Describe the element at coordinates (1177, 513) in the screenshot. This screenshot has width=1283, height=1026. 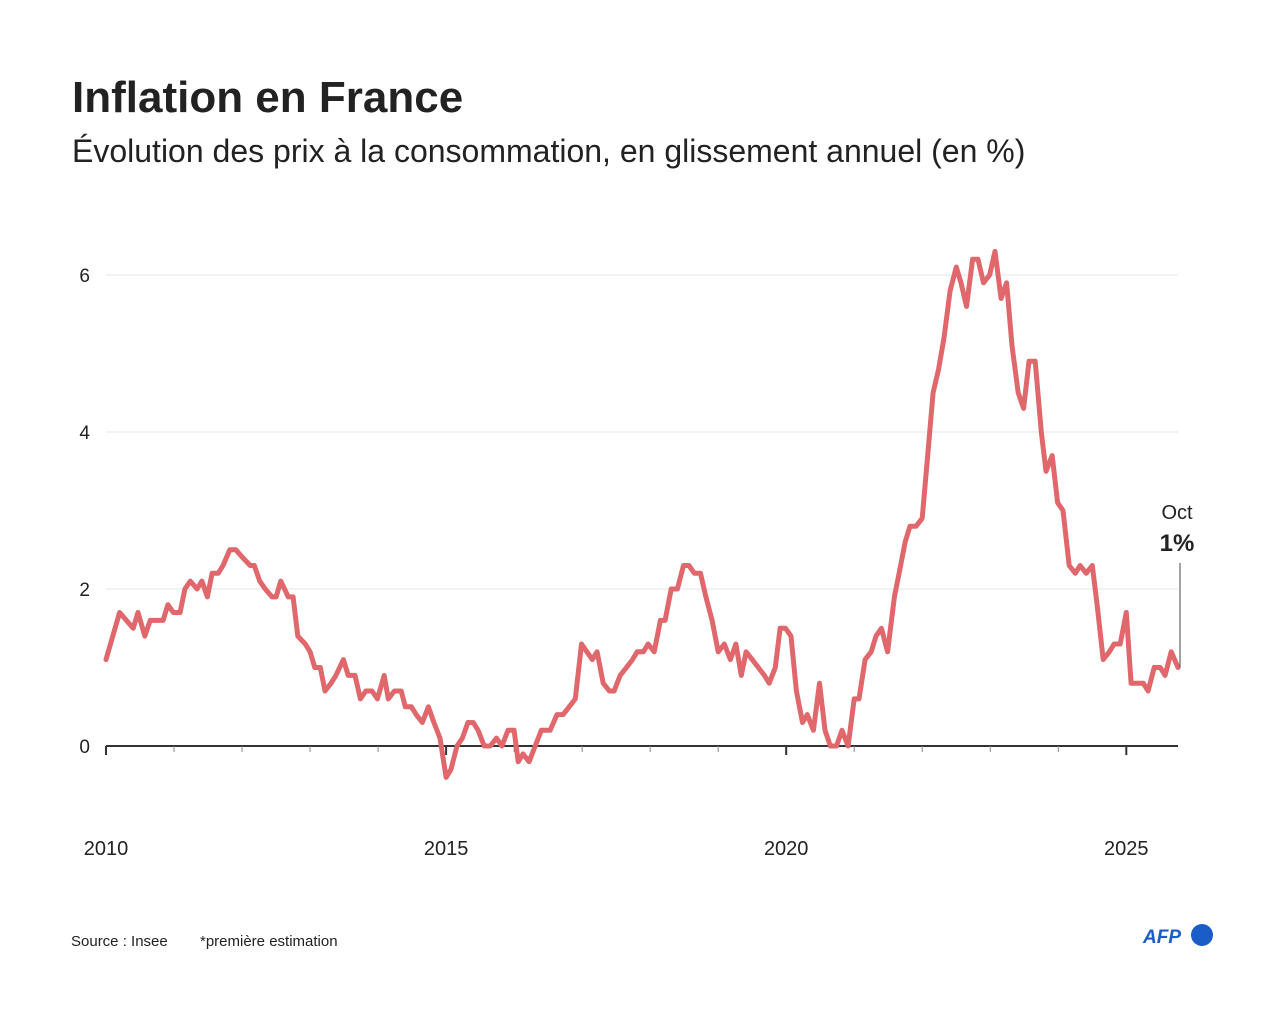
I see `annotation: Oct` at that location.